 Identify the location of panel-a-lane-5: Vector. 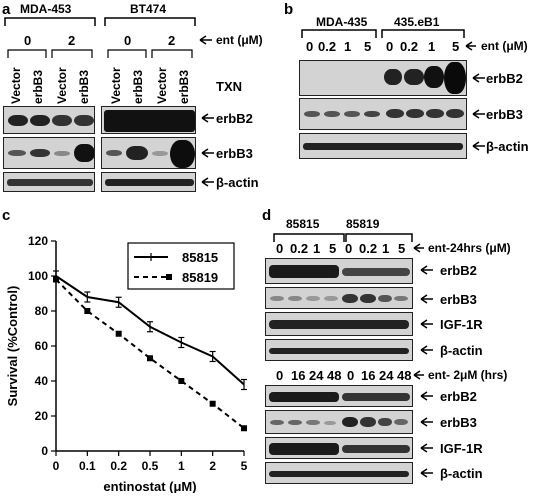
(116, 85).